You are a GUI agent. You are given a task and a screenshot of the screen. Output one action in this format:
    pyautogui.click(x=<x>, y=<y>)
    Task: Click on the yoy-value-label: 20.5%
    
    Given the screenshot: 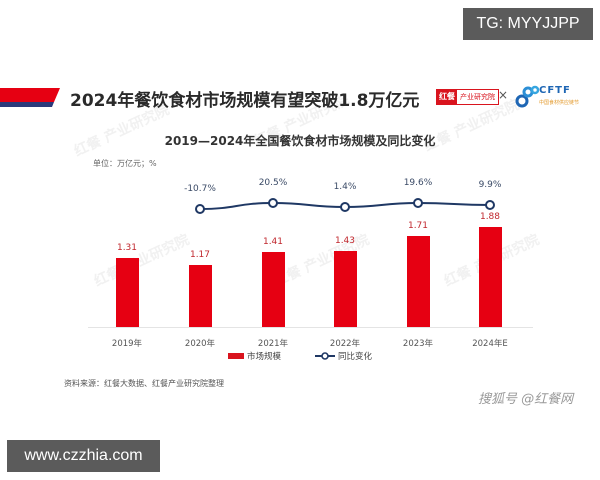 What is the action you would take?
    pyautogui.click(x=273, y=183)
    